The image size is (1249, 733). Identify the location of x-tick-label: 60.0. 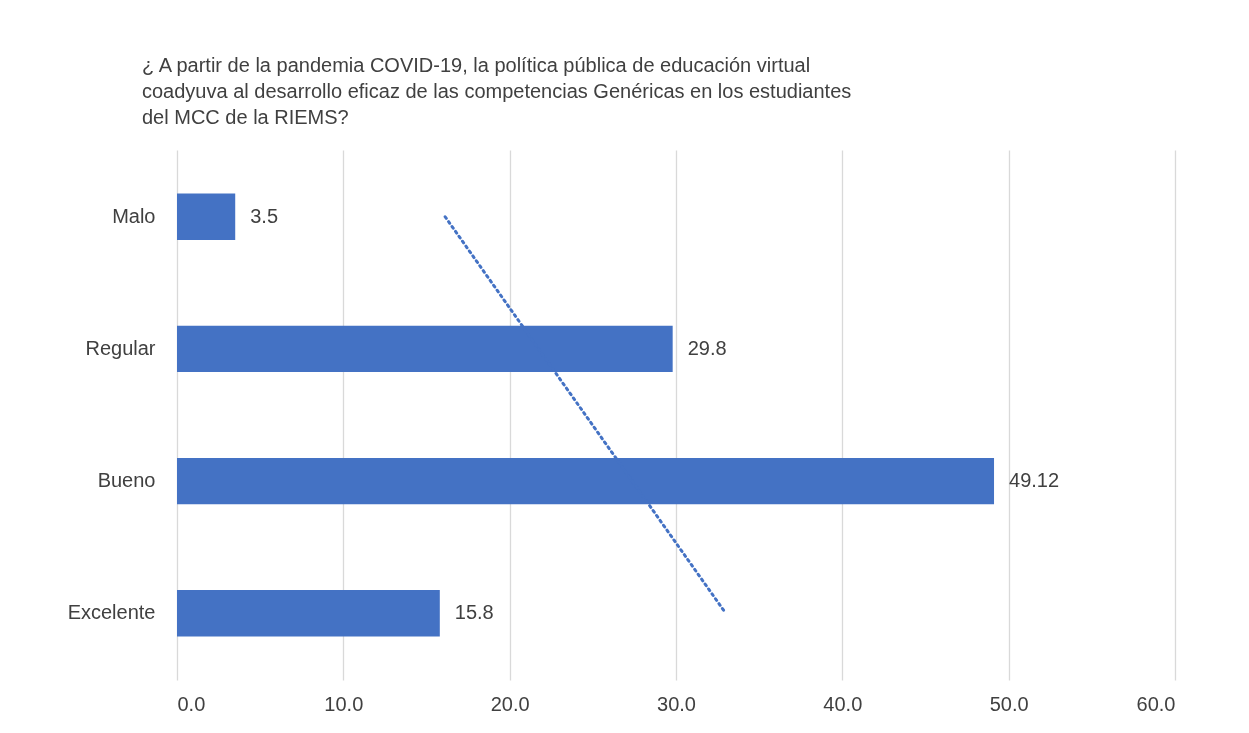
(1156, 703).